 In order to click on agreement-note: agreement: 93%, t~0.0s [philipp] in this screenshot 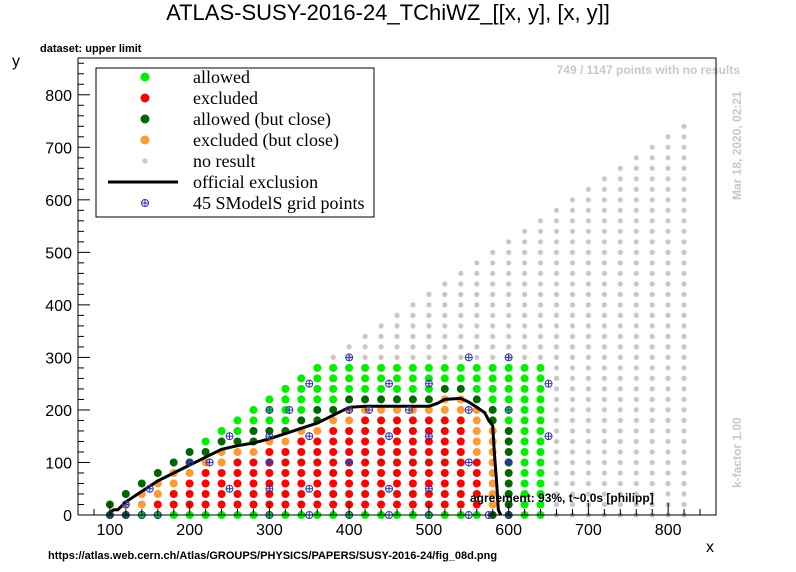, I will do `click(562, 498)`.